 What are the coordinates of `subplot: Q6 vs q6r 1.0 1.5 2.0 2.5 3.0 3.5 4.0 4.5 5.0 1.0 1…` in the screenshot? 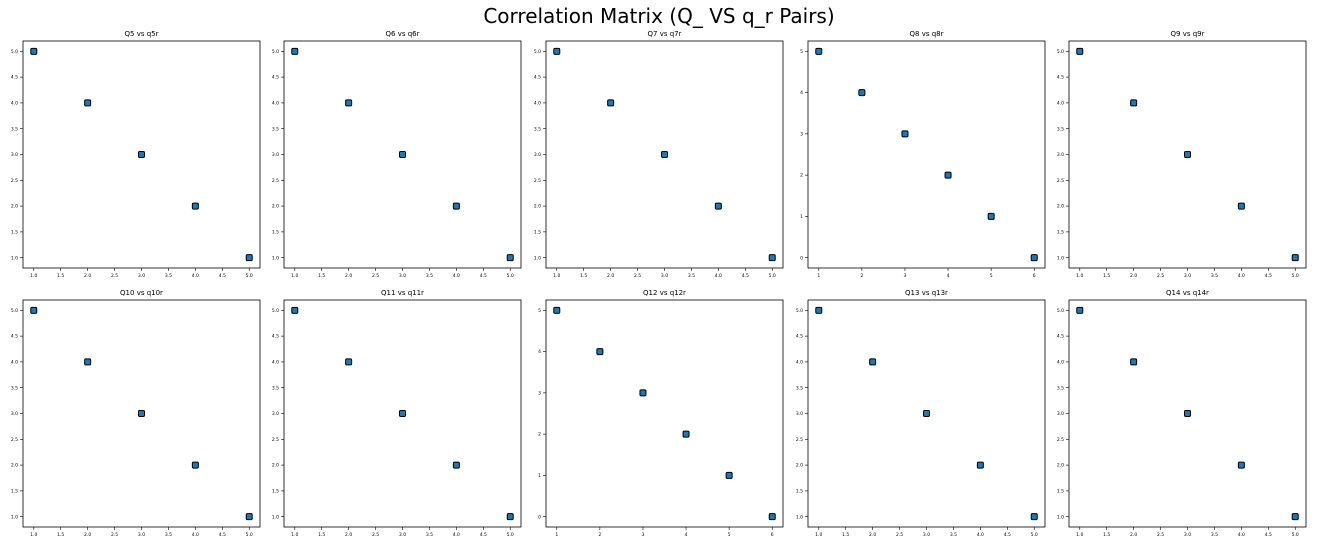 It's located at (397, 154).